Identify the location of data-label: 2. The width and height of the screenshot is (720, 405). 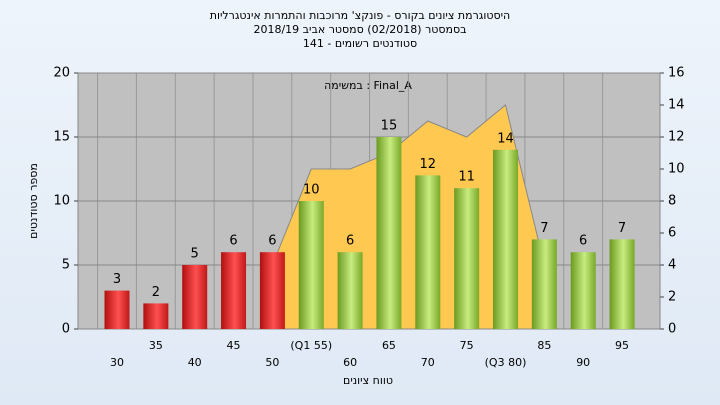
(156, 292).